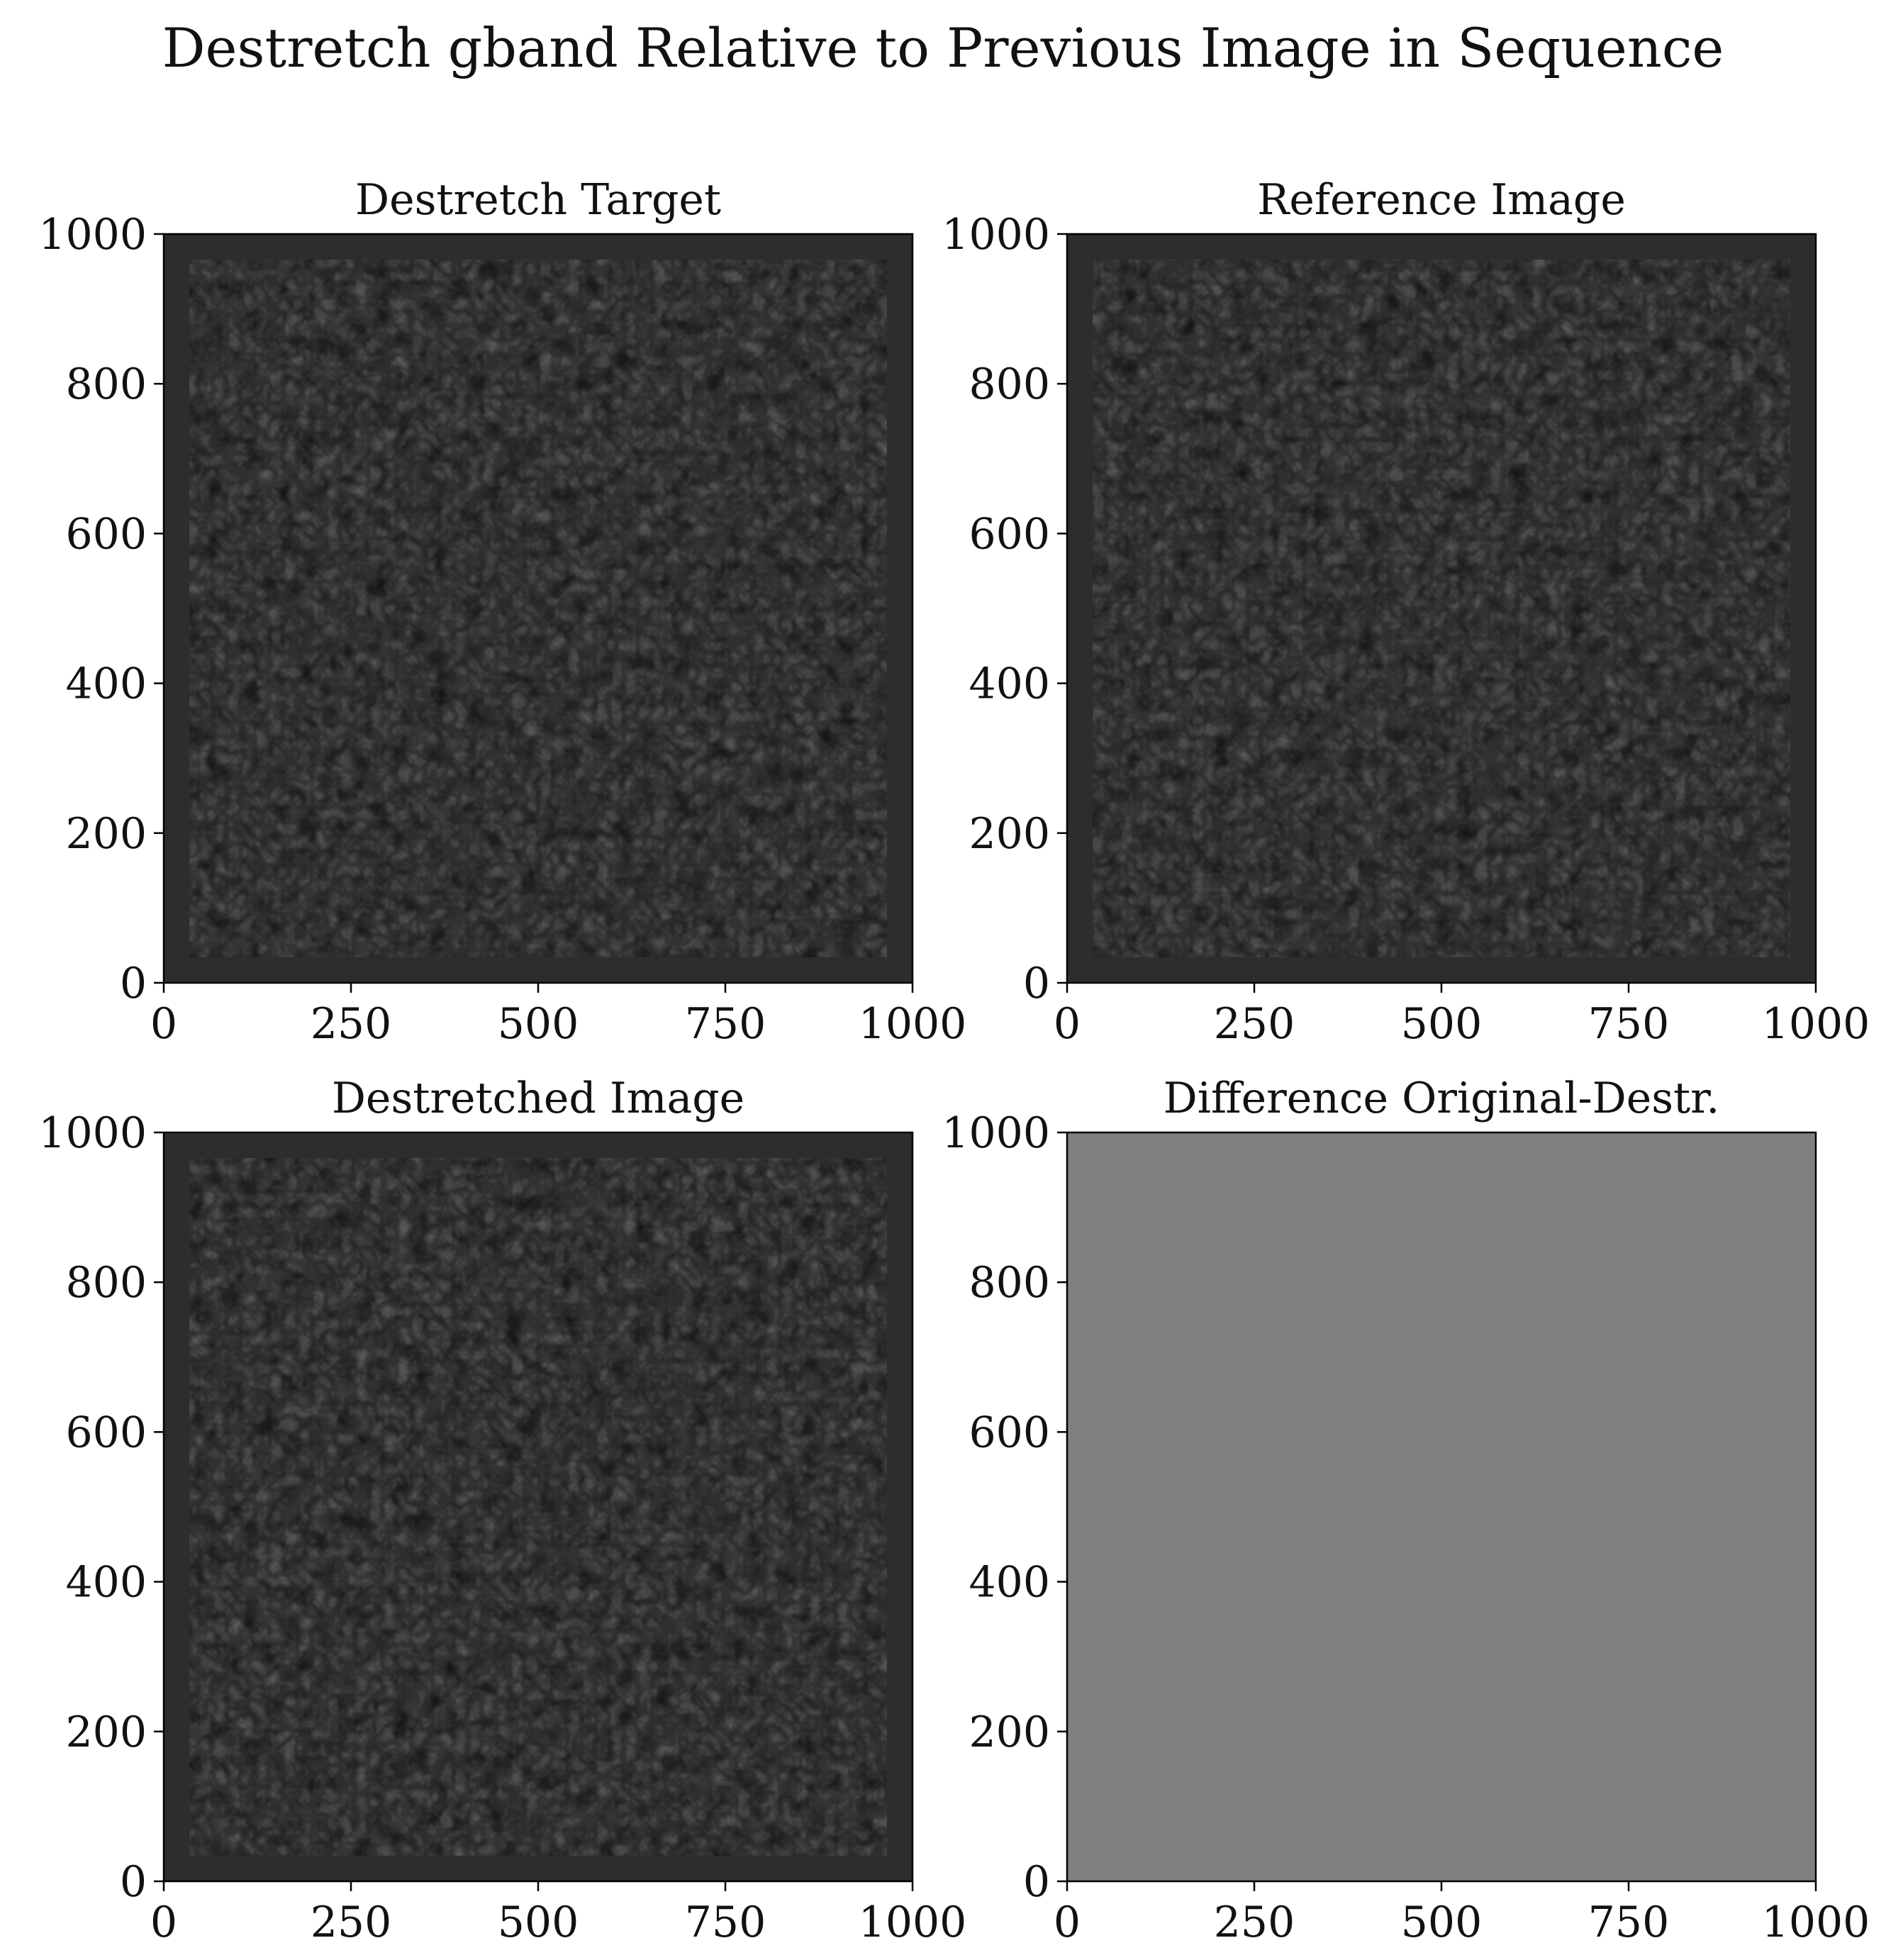 This screenshot has width=1886, height=1960. I want to click on panel-title: Destretch Target, so click(538, 200).